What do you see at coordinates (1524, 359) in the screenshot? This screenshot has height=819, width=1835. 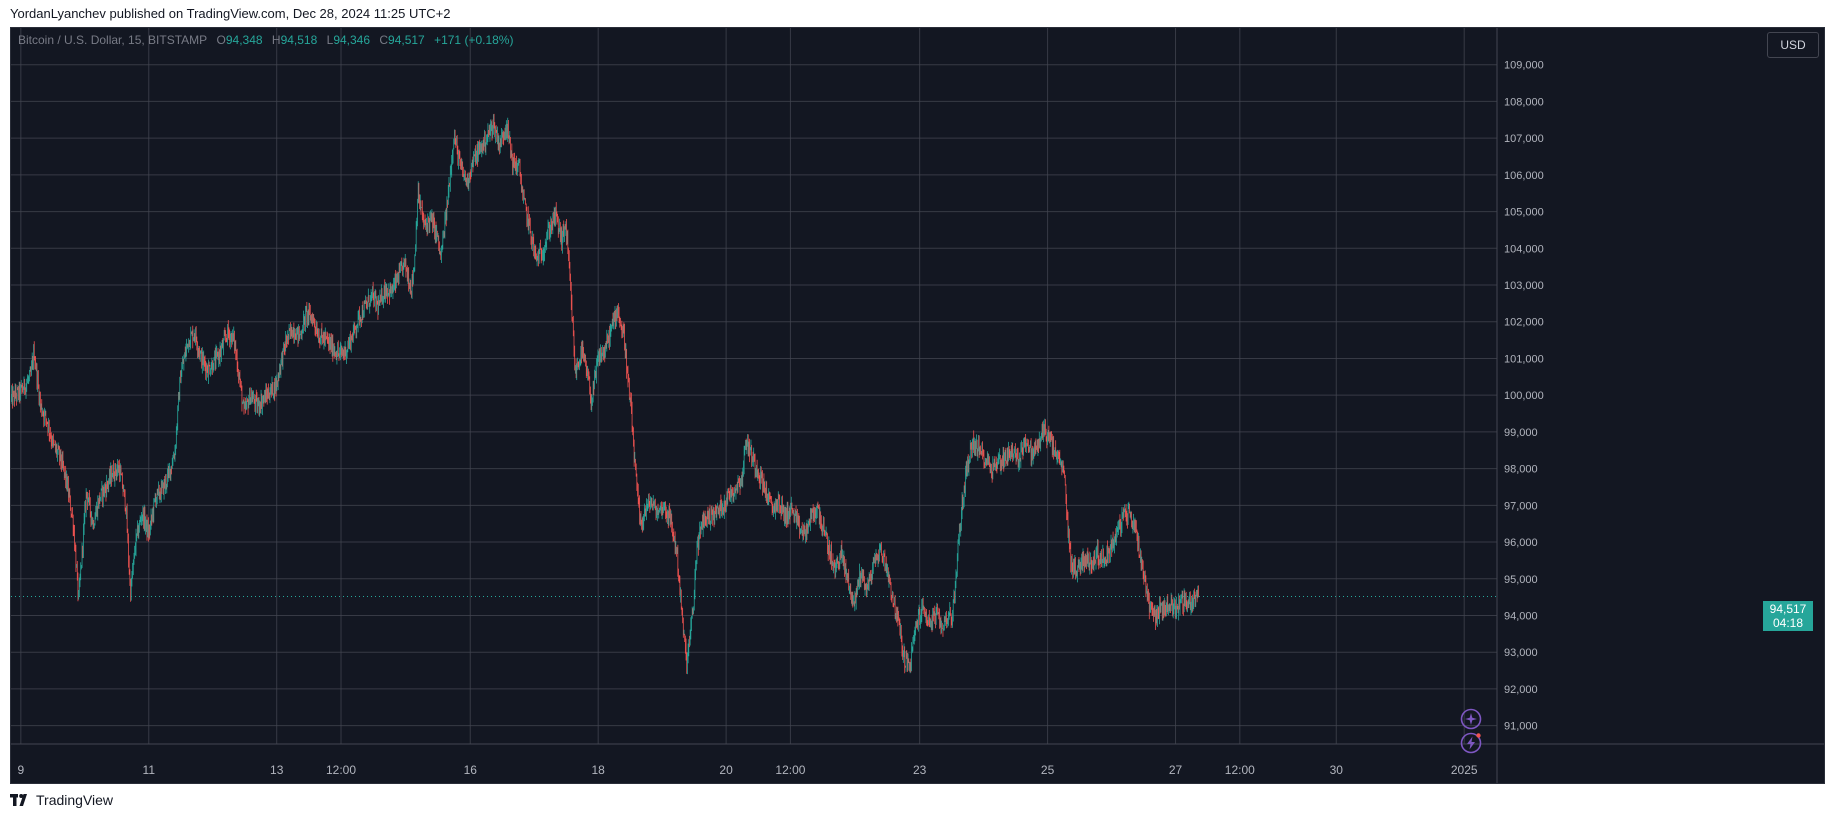 I see `y-tick-label: 101,000` at bounding box center [1524, 359].